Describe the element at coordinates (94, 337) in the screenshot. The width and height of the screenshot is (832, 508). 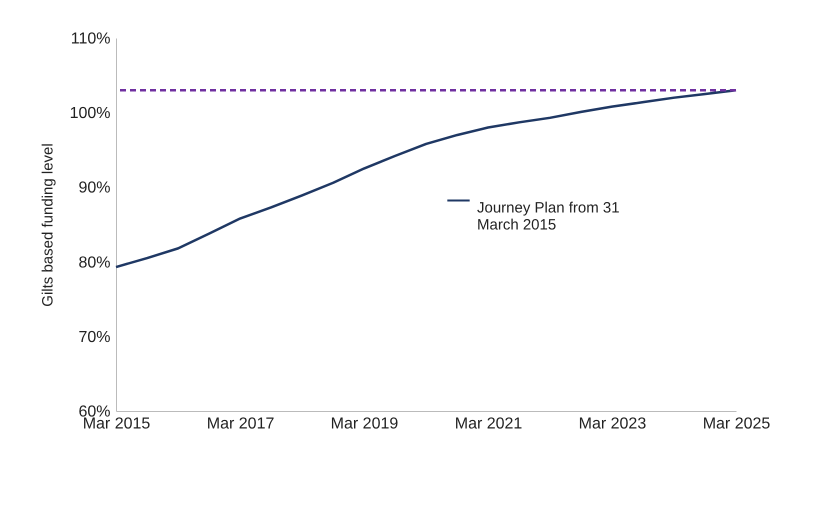
I see `y-tick-label: 70%` at that location.